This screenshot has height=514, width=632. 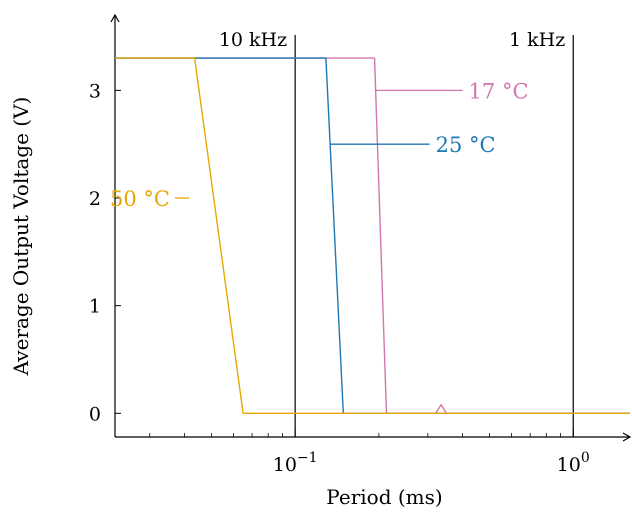 What do you see at coordinates (253, 40) in the screenshot?
I see `marker-label: 10 kHz` at bounding box center [253, 40].